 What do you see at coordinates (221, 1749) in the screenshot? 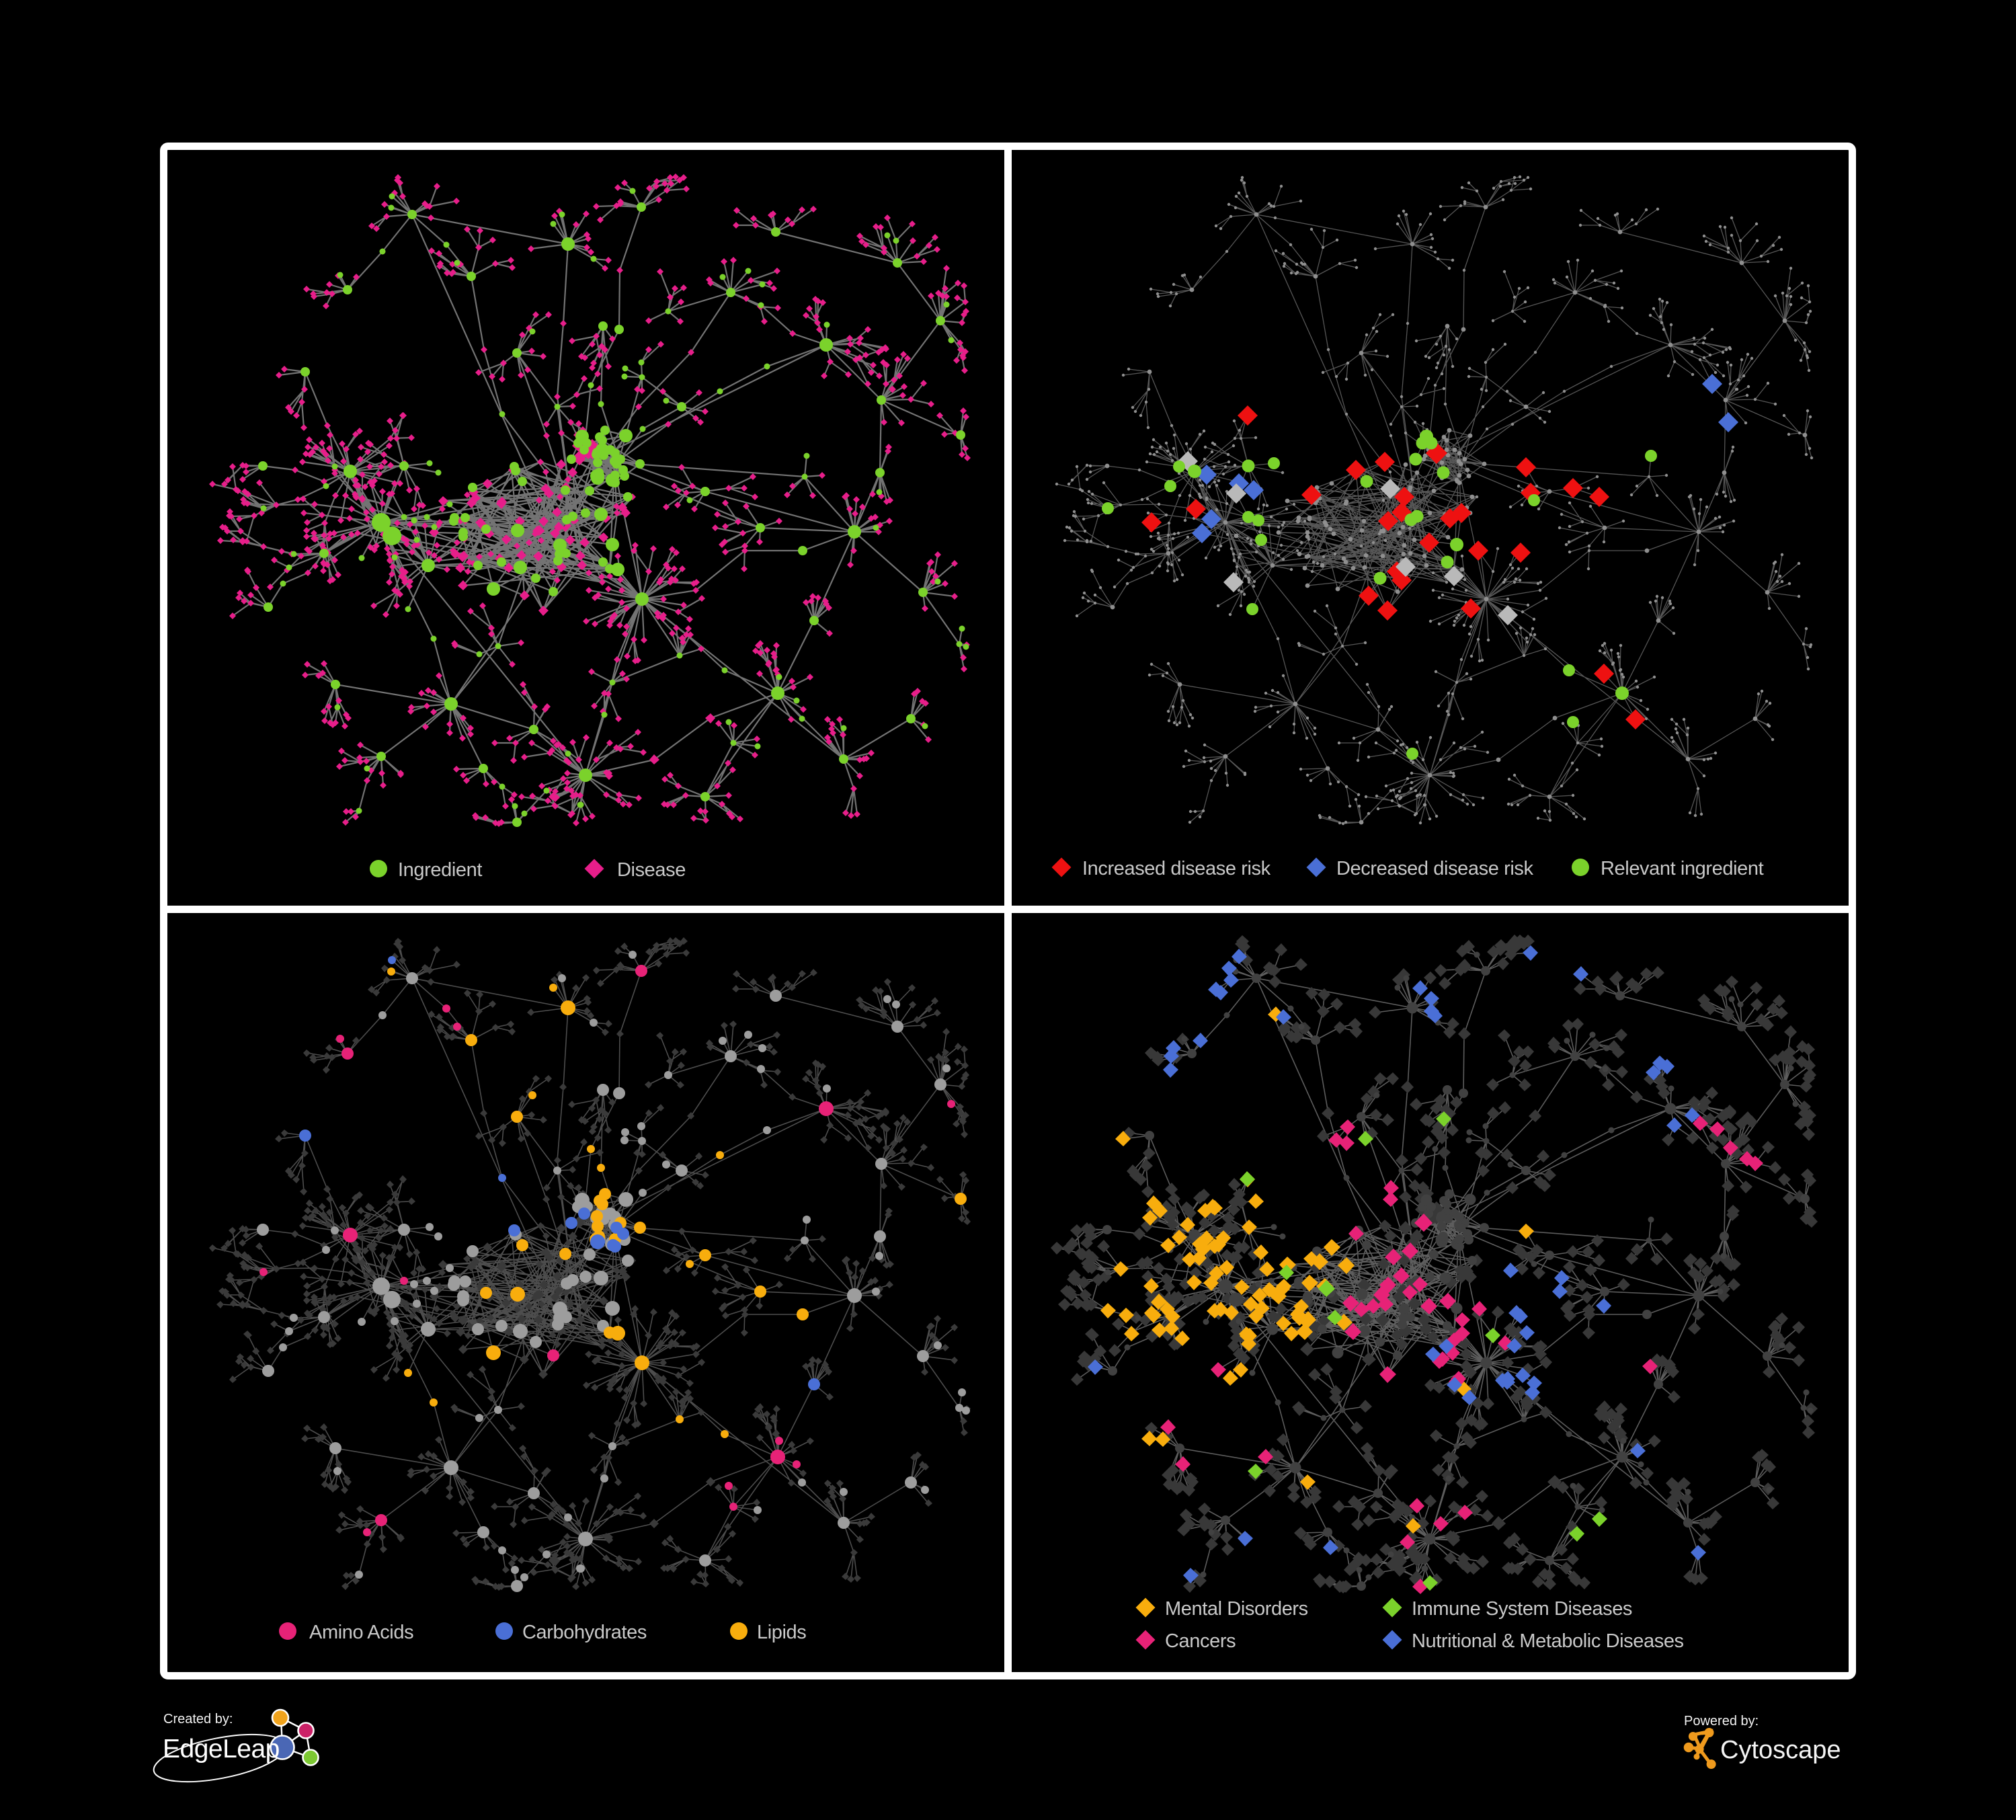
I see `svg-text: EdgeLeap` at bounding box center [221, 1749].